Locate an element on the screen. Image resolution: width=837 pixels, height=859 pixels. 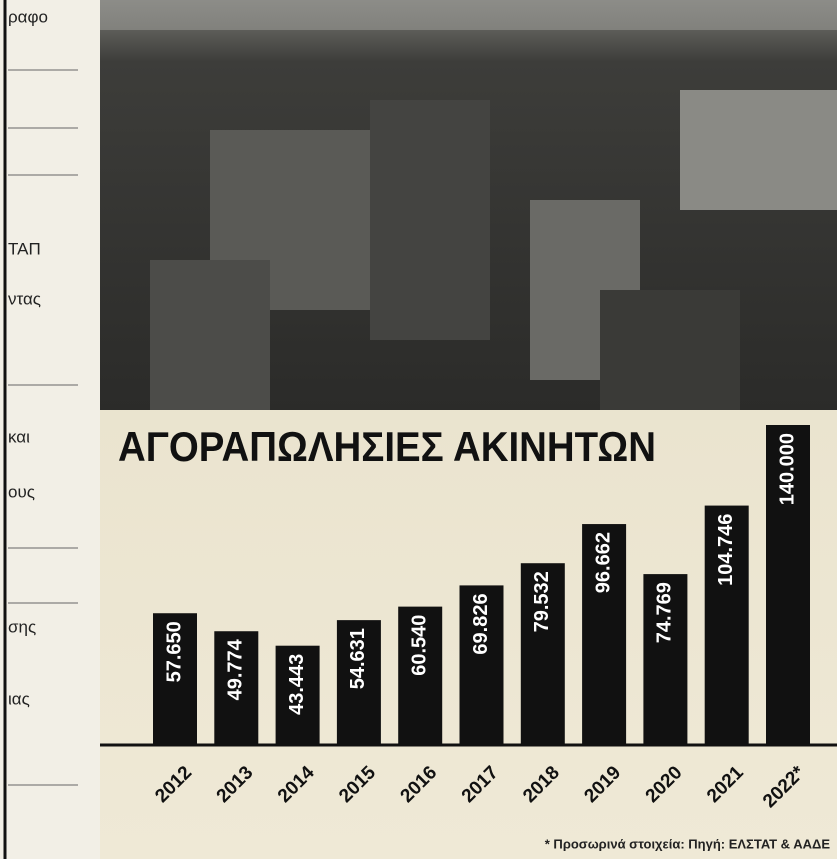
side-text: ραφο is located at coordinates (28, 16).